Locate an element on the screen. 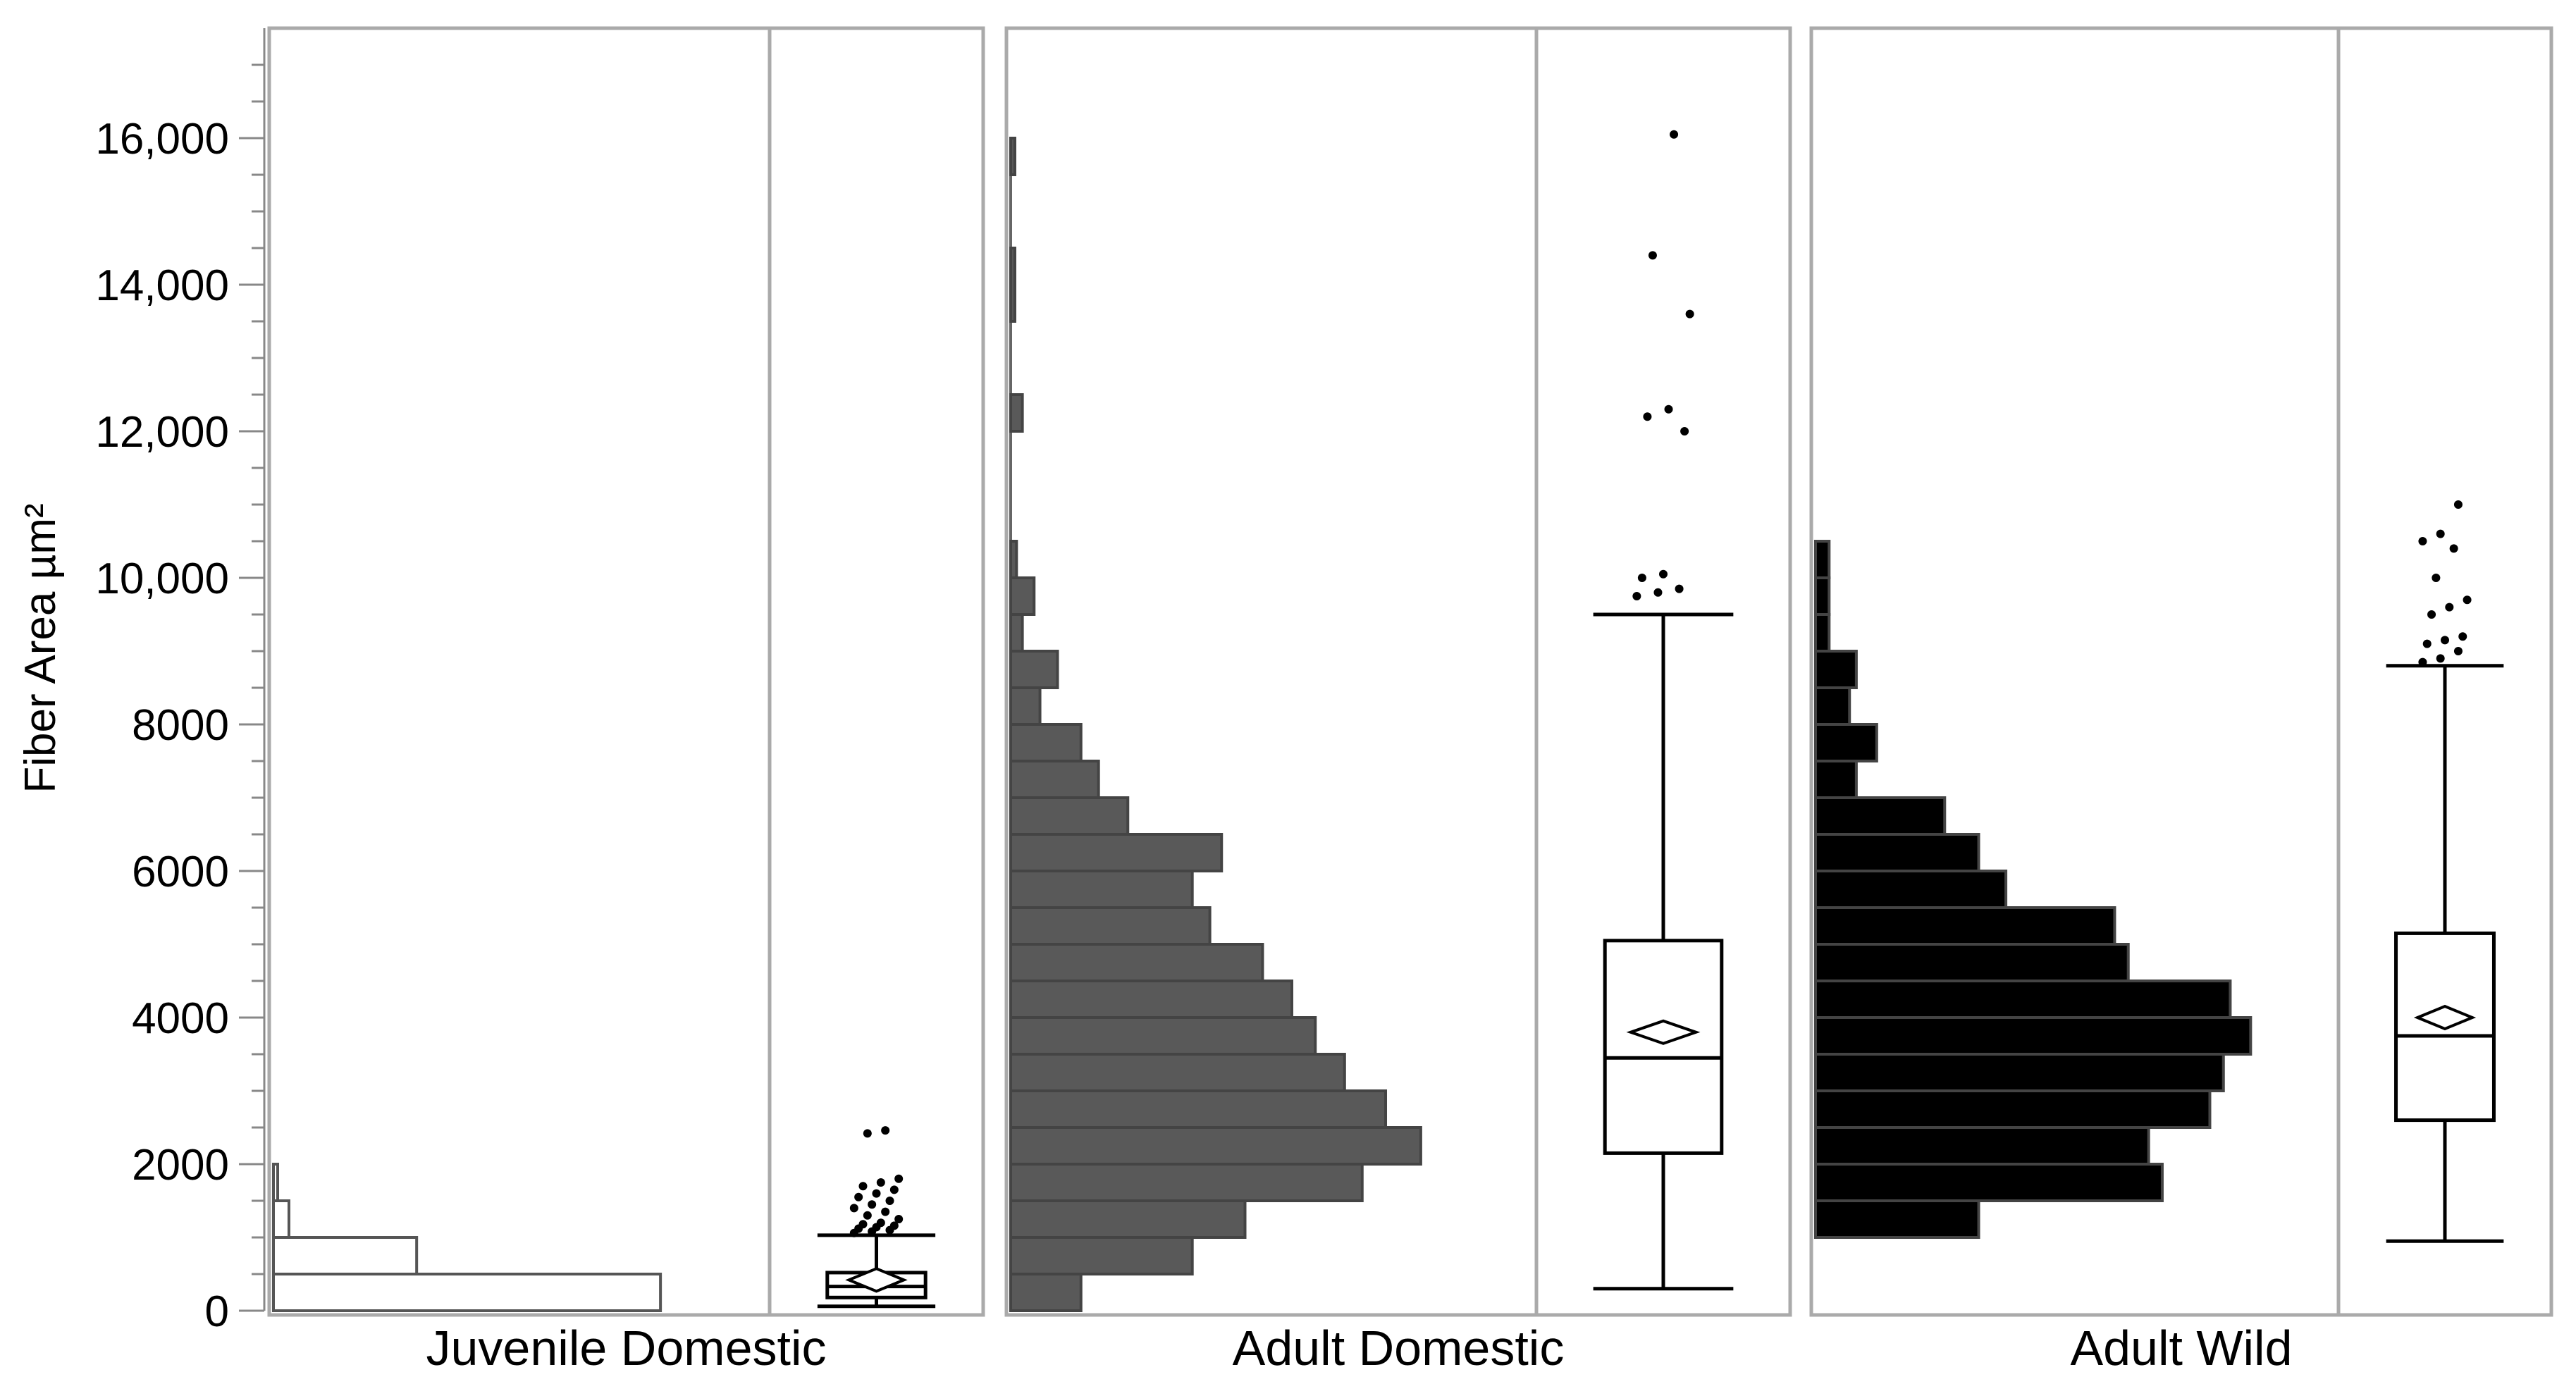 The image size is (2576, 1384). y-tick-label: 4000 is located at coordinates (180, 1018).